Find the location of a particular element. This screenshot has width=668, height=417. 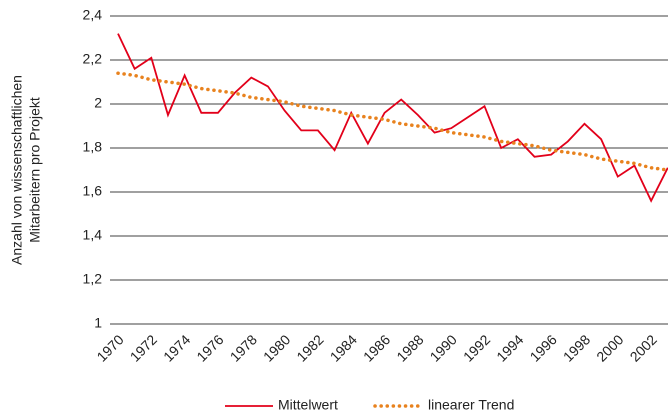

y-tick-label: 1,4 is located at coordinates (93, 235).